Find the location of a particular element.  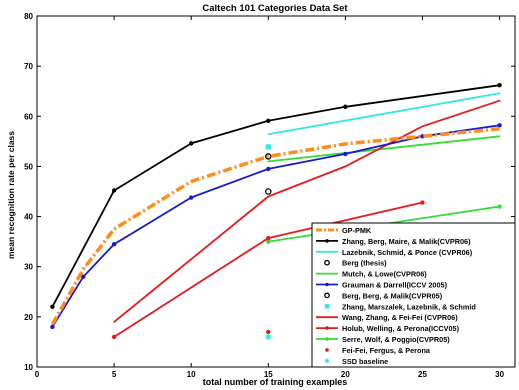

legend-label: Grauman & Darrell(ICCV 2005) is located at coordinates (395, 285).